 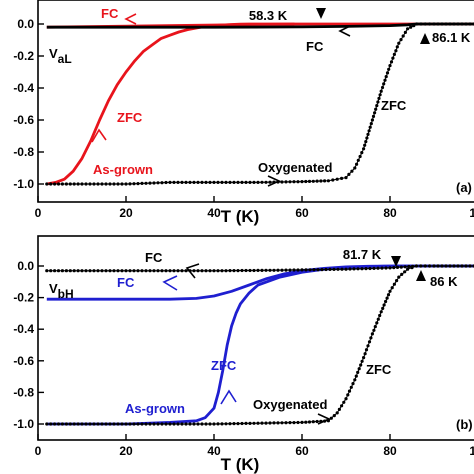 I want to click on panel-b-annotation-fc-blue: FC, so click(x=126, y=282).